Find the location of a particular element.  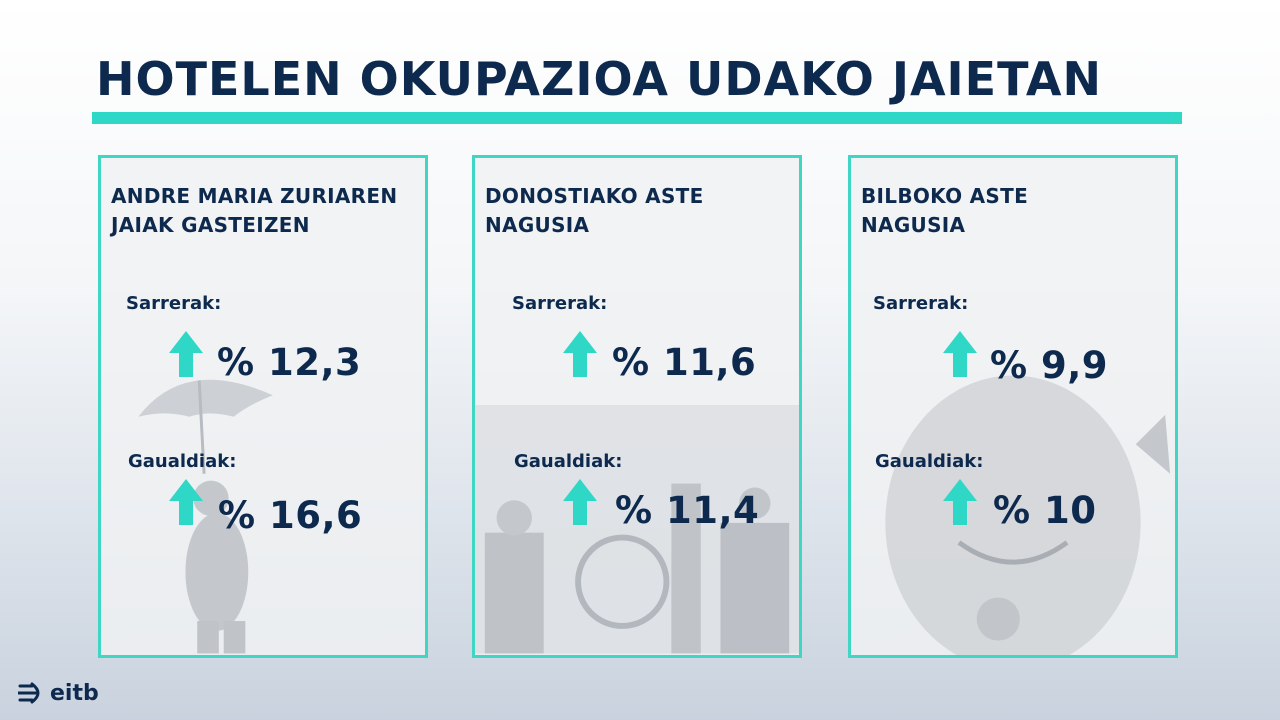

card-title: ANDRE MARIA ZURIAREN JAIAK GASTEIZEN is located at coordinates (254, 210).